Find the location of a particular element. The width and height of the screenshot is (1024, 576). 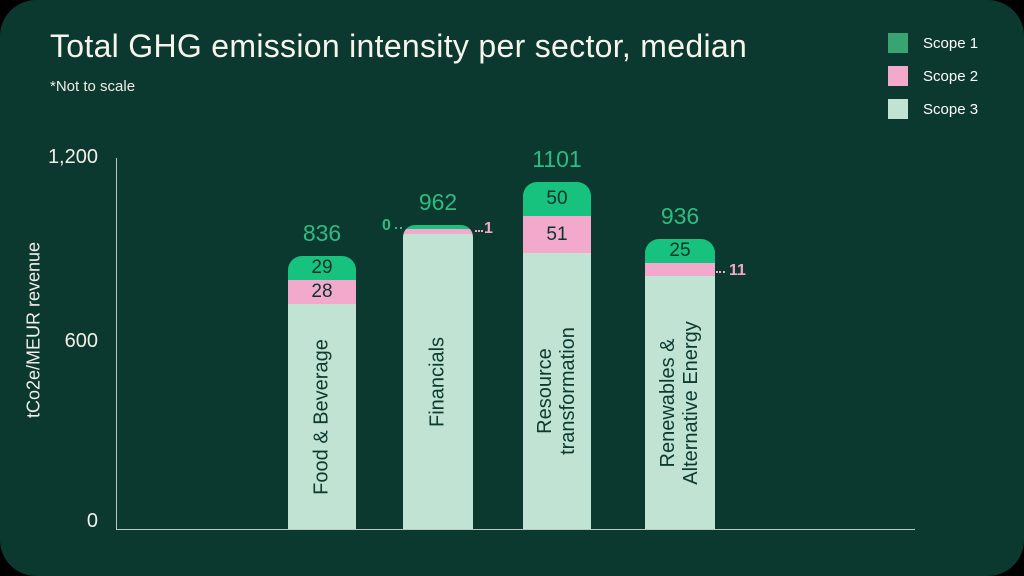

bar-category-label-food-beverage: Food & Beverage is located at coordinates (321, 416).